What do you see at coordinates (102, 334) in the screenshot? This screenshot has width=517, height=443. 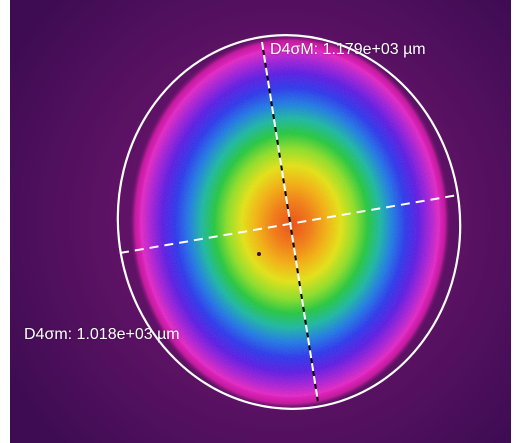 I see `minor-axis-diameter-label: D4σm: 1.018e+03 µm` at bounding box center [102, 334].